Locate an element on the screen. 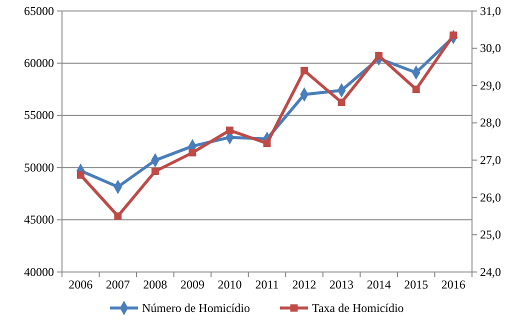  y-tick-label: 60000 is located at coordinates (39, 63).